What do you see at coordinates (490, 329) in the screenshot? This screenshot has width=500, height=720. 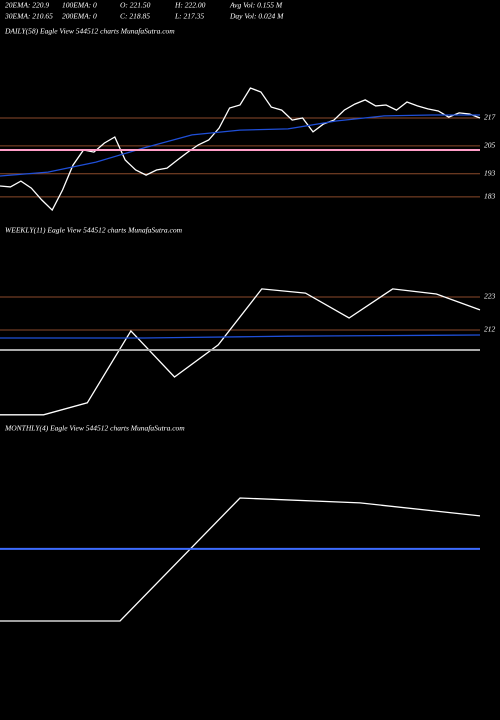 I see `y-tick-label: 212` at bounding box center [490, 329].